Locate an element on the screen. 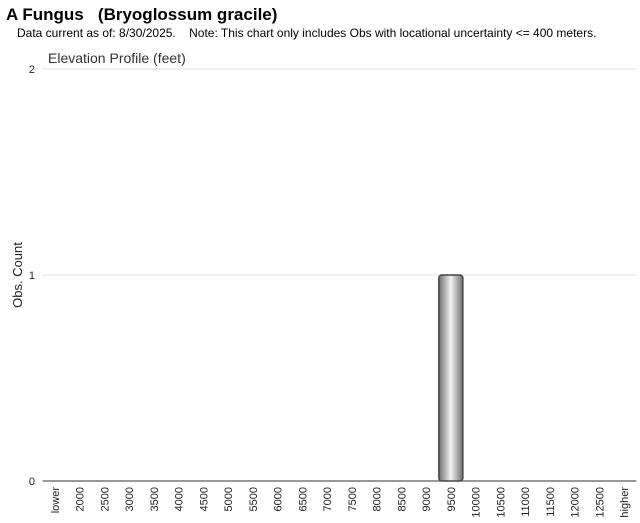  x-tick-label: 4000 is located at coordinates (180, 499).